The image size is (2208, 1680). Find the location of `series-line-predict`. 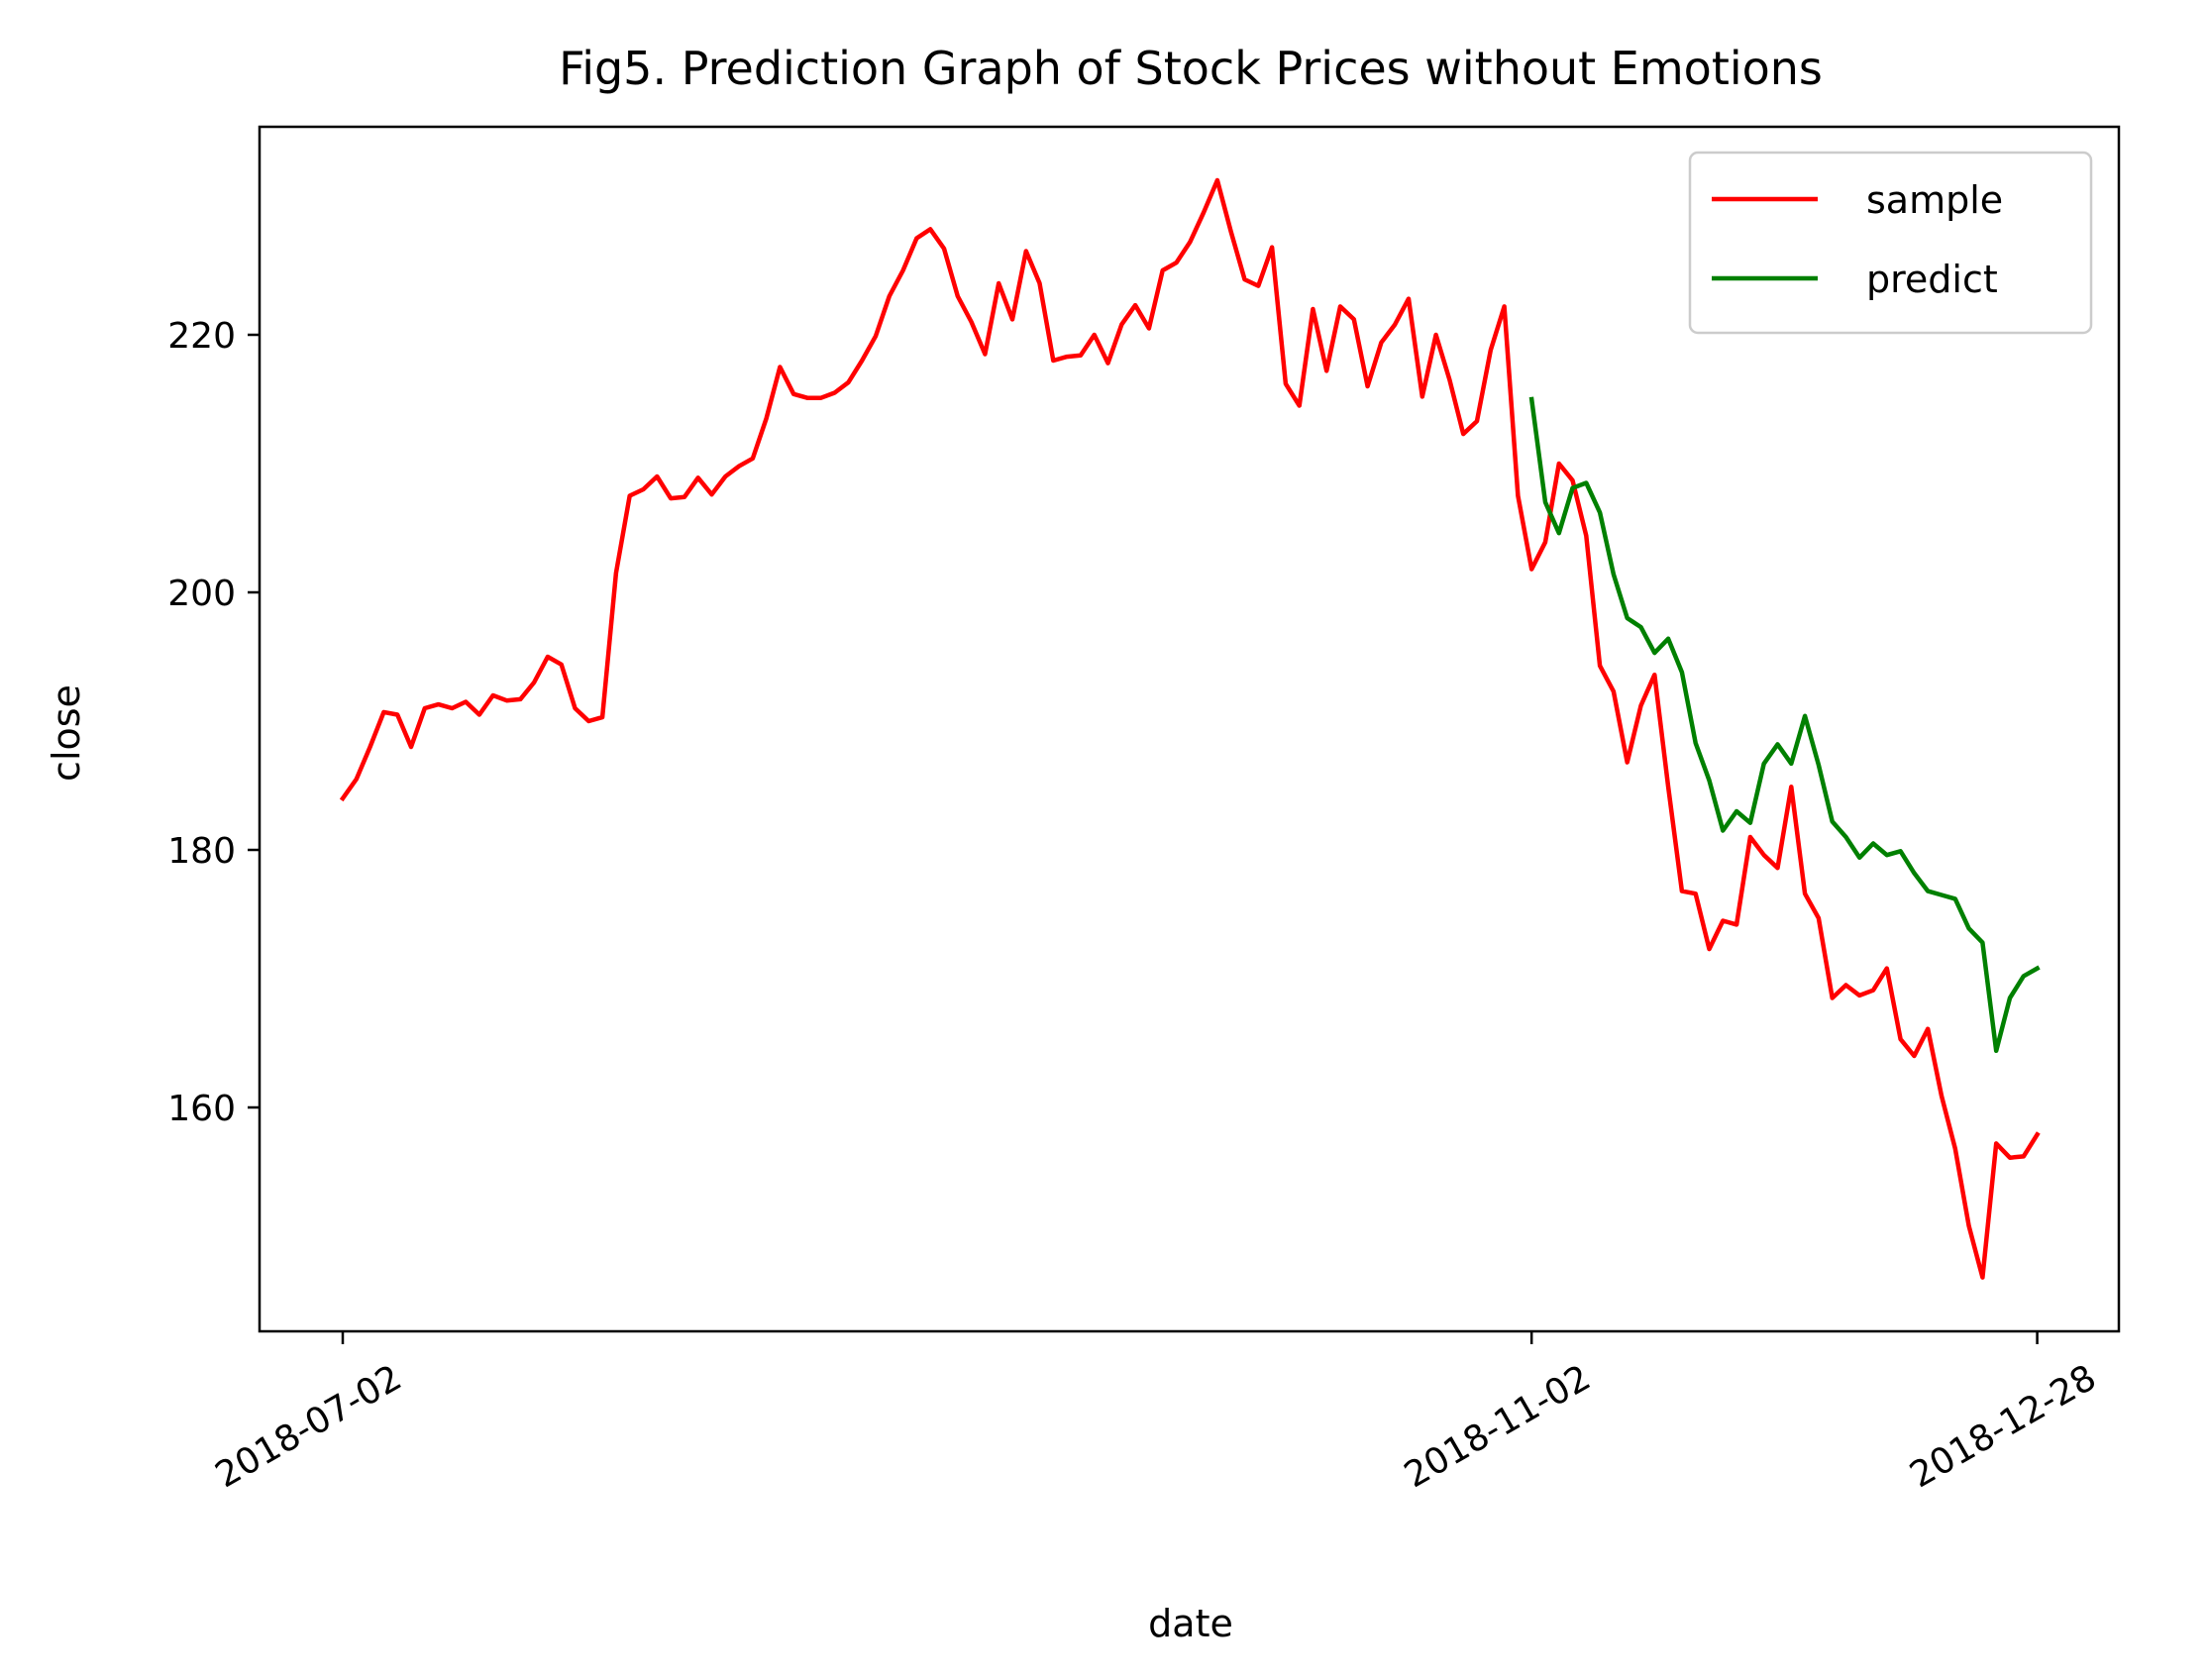

series-line-predict is located at coordinates (1784, 725).